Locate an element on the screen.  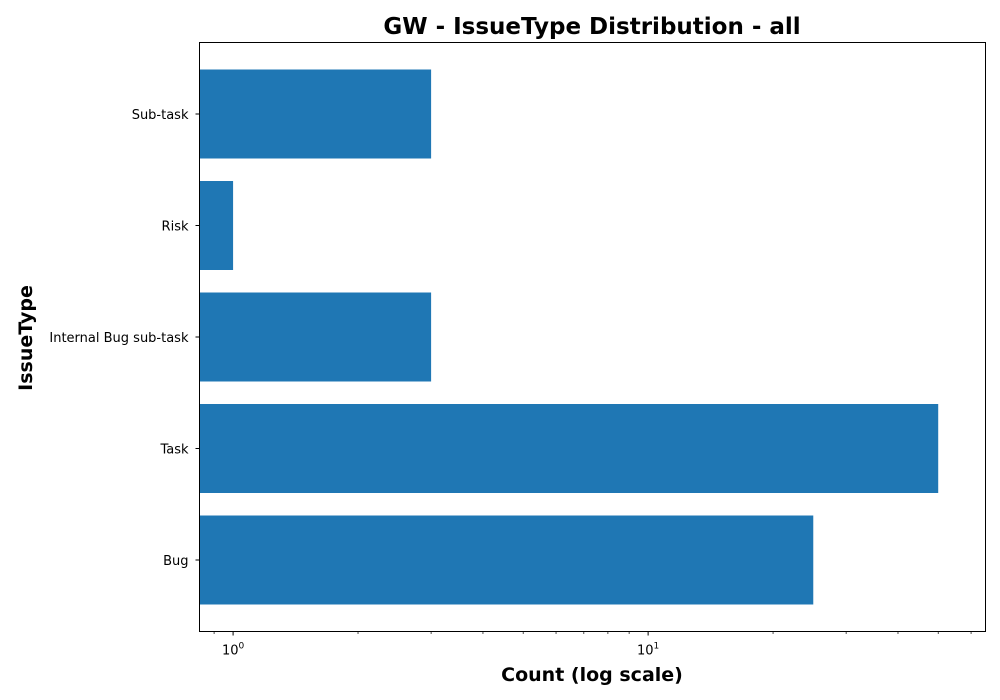
bar-bug is located at coordinates (507, 560).